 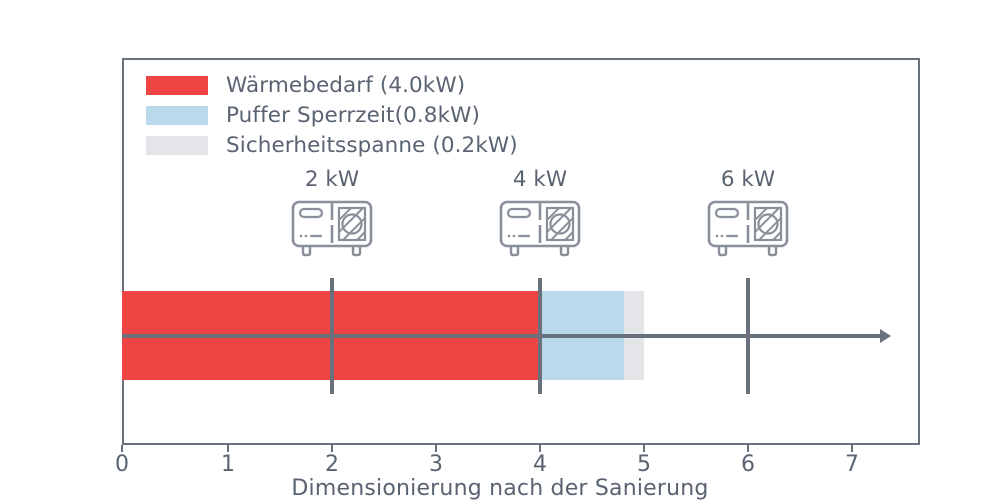 What do you see at coordinates (503, 336) in the screenshot?
I see `axis-arrow-line` at bounding box center [503, 336].